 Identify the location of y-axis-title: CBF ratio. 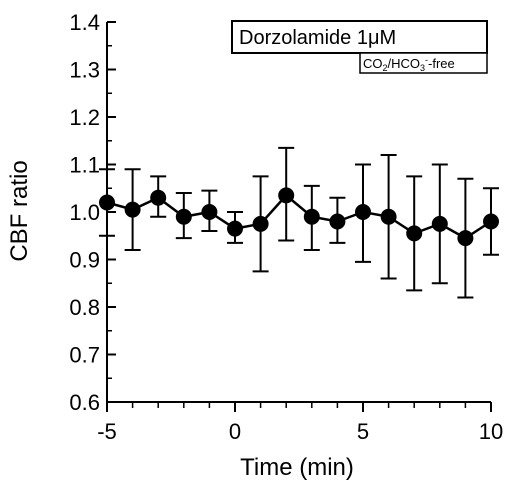
(19, 210).